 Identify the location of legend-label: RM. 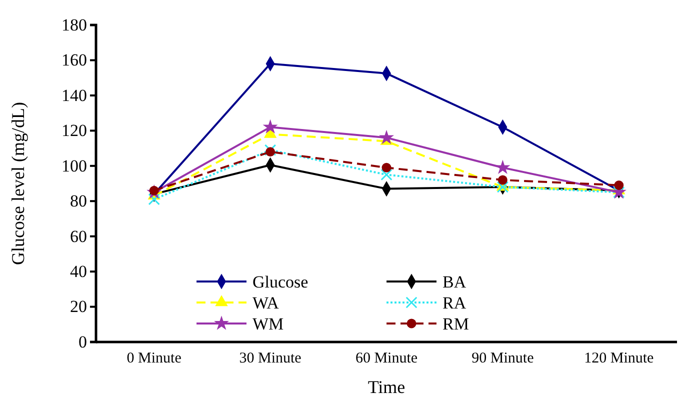
(455, 324).